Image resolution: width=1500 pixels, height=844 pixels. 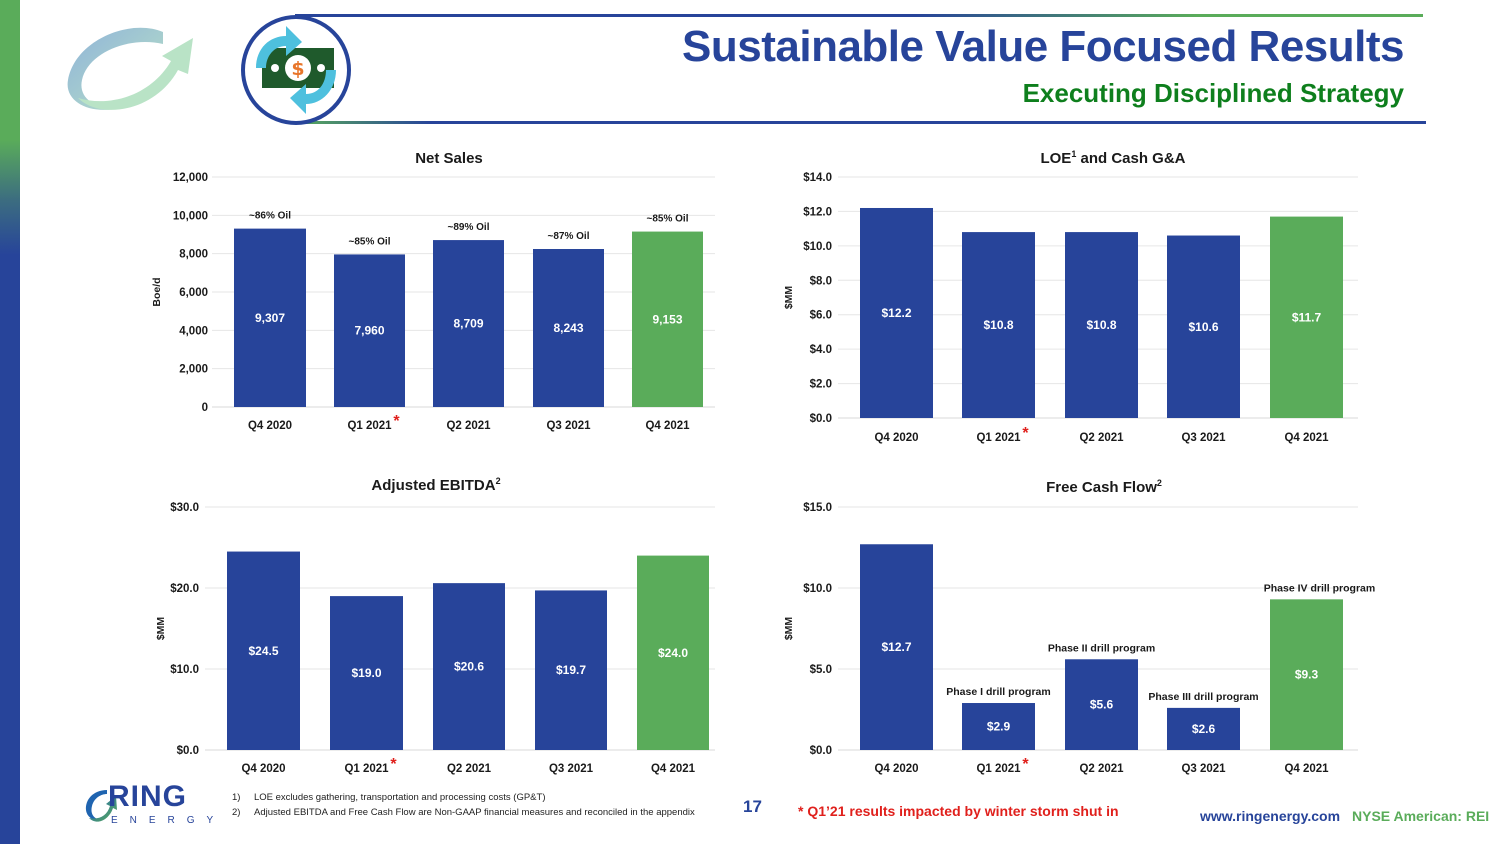 I want to click on y-tick-label: 2,000, so click(x=193, y=370).